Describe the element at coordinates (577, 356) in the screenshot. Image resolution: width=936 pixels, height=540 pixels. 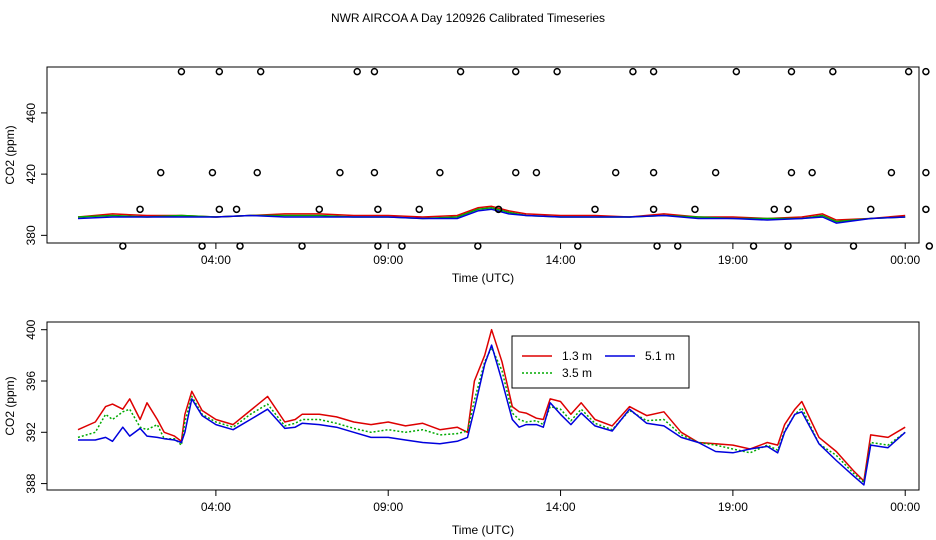
I see `legend-label-1: 1.3 m` at that location.